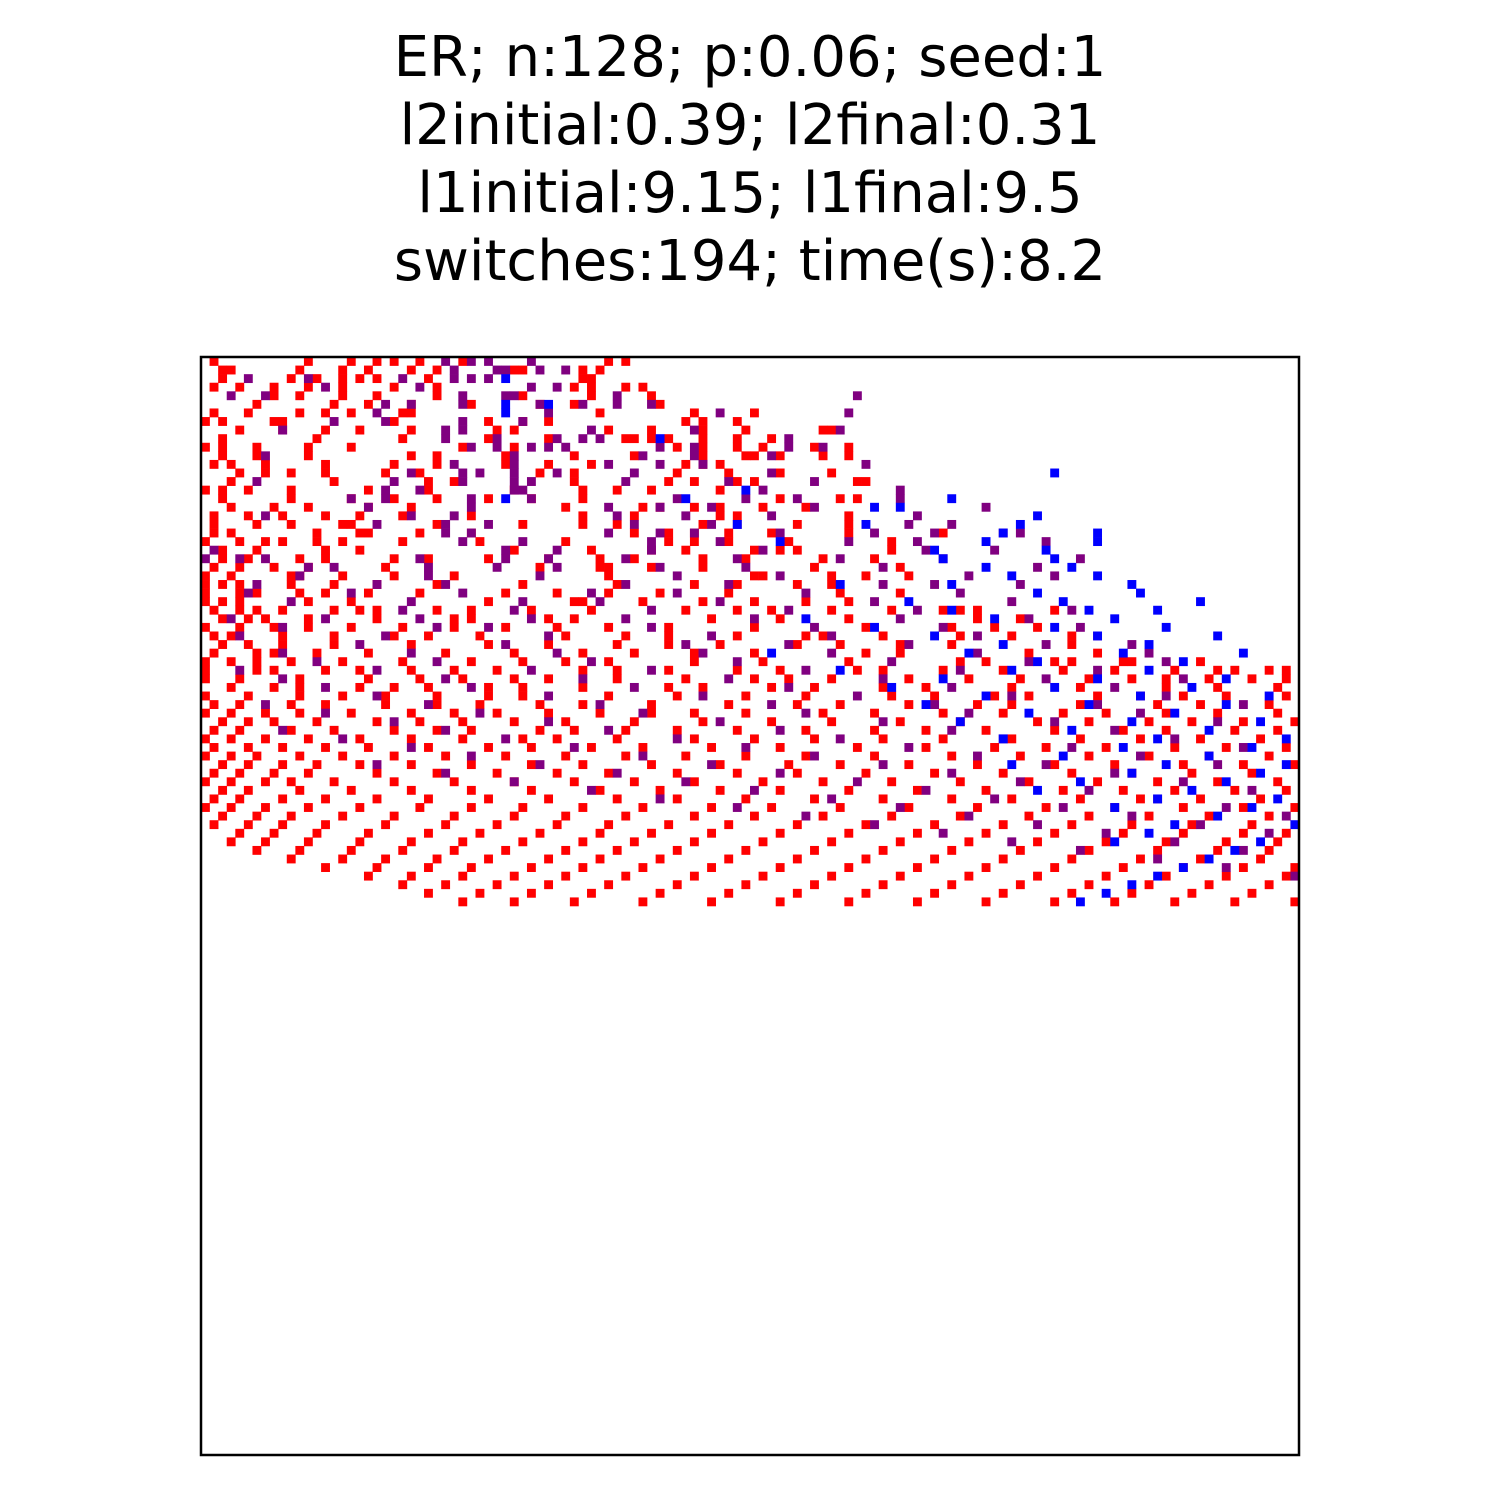 This screenshot has height=1500, width=1500. What do you see at coordinates (750, 261) in the screenshot?
I see `title-line-4: switches:194; time(s):8.2` at bounding box center [750, 261].